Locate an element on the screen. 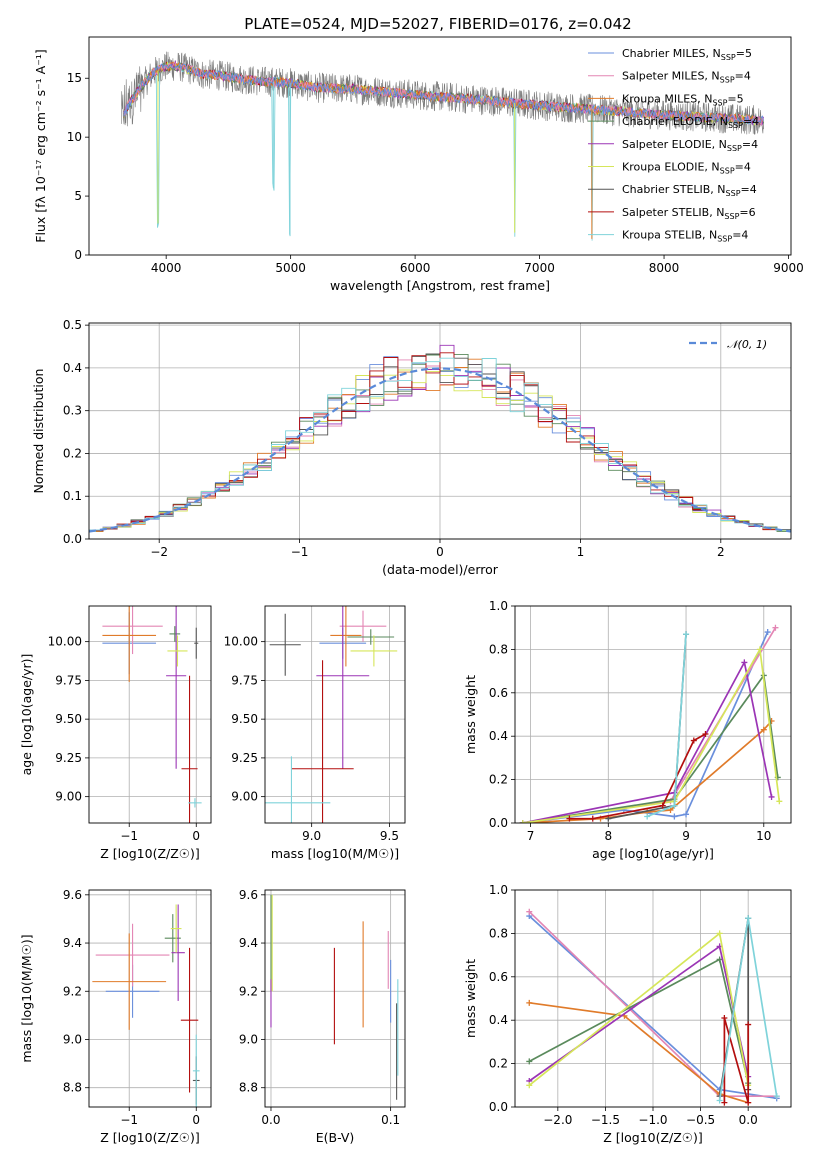 This screenshot has width=819, height=1170. x-tick-label: 9.0 is located at coordinates (311, 836).